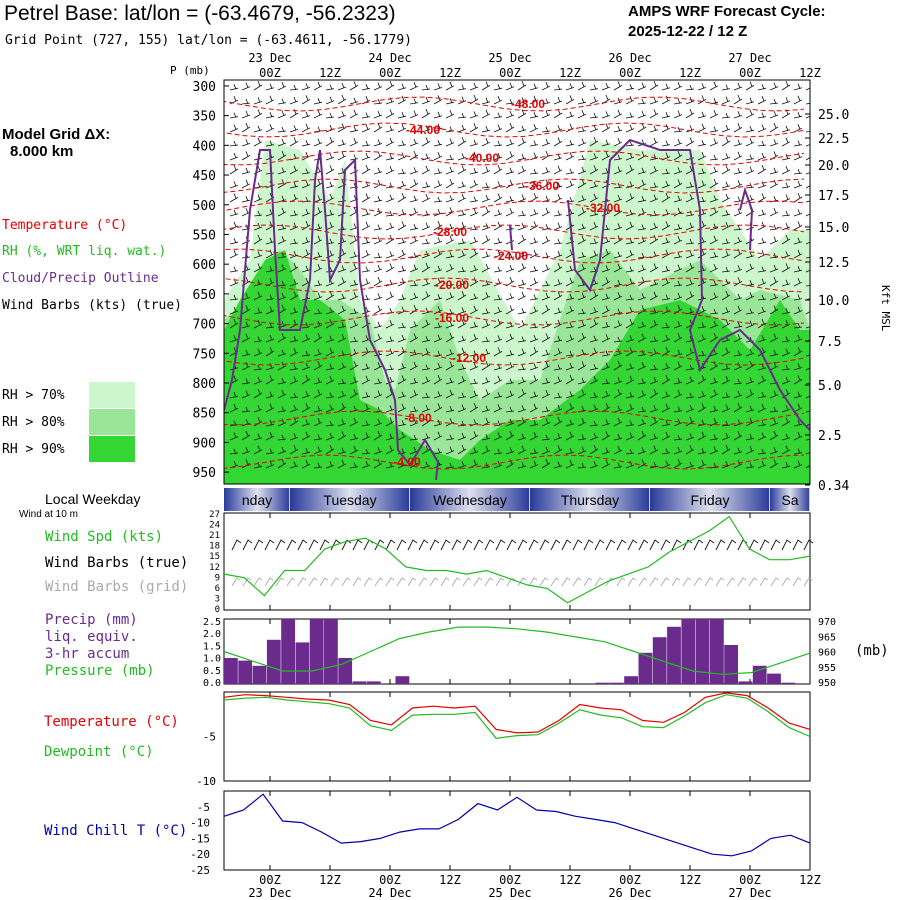  What do you see at coordinates (48, 514) in the screenshot?
I see `wind-height-label: Wind at 10 m` at bounding box center [48, 514].